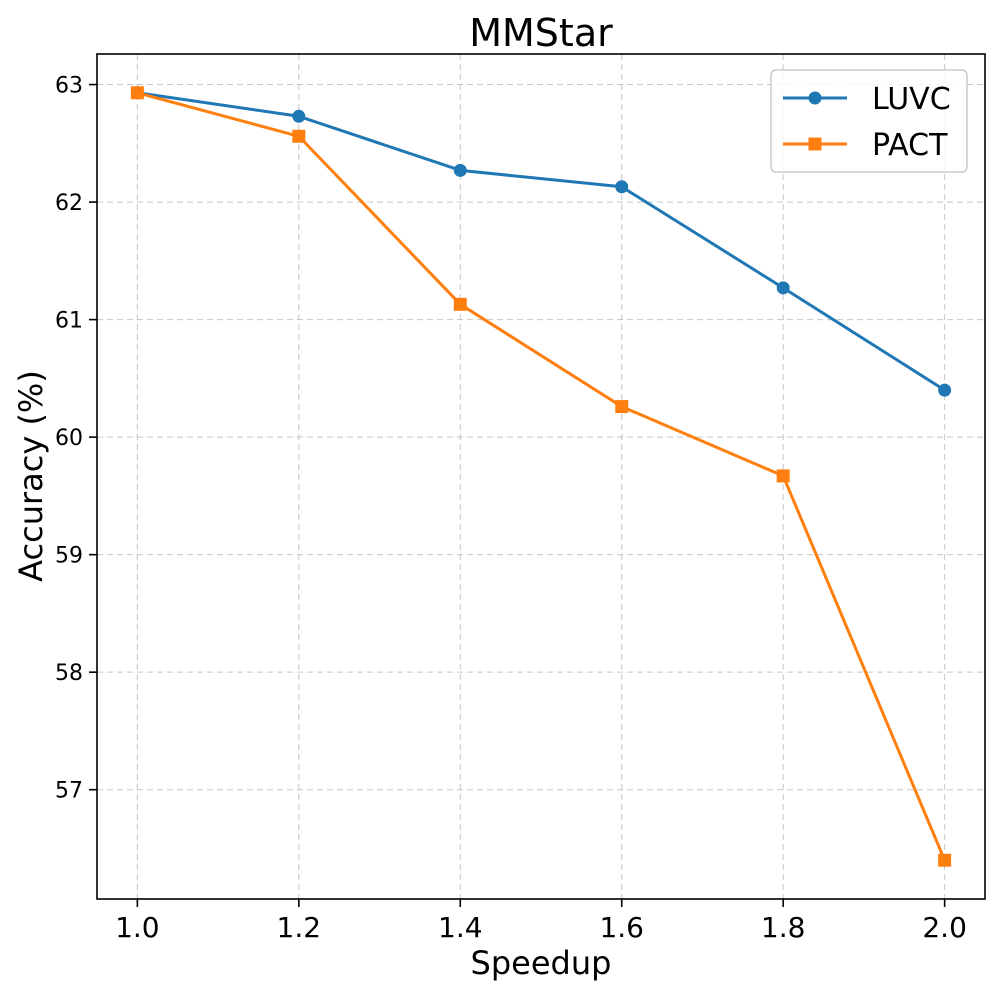 The height and width of the screenshot is (1000, 996). What do you see at coordinates (69, 203) in the screenshot?
I see `y-tick-label: 62` at bounding box center [69, 203].